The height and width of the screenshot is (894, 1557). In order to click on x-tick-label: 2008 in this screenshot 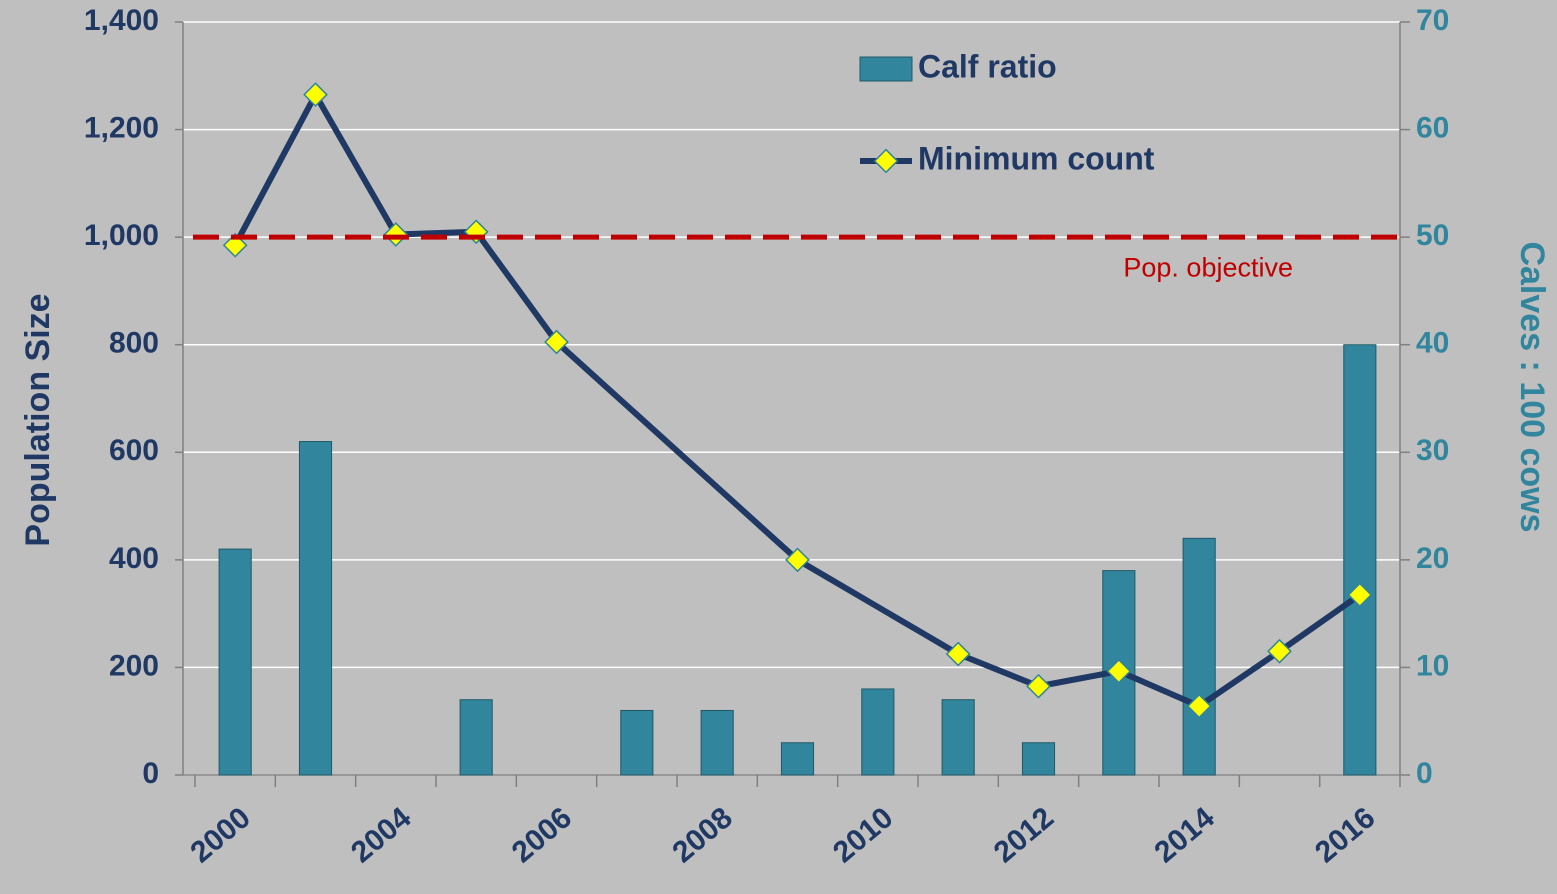, I will do `click(702, 835)`.